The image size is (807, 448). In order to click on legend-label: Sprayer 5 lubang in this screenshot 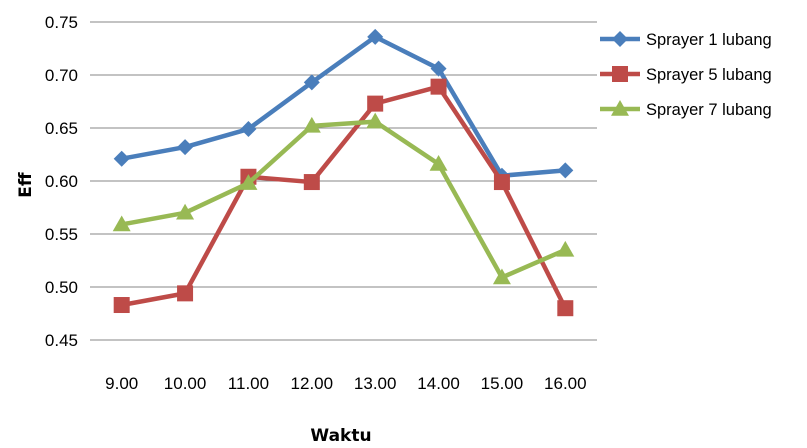, I will do `click(709, 75)`.